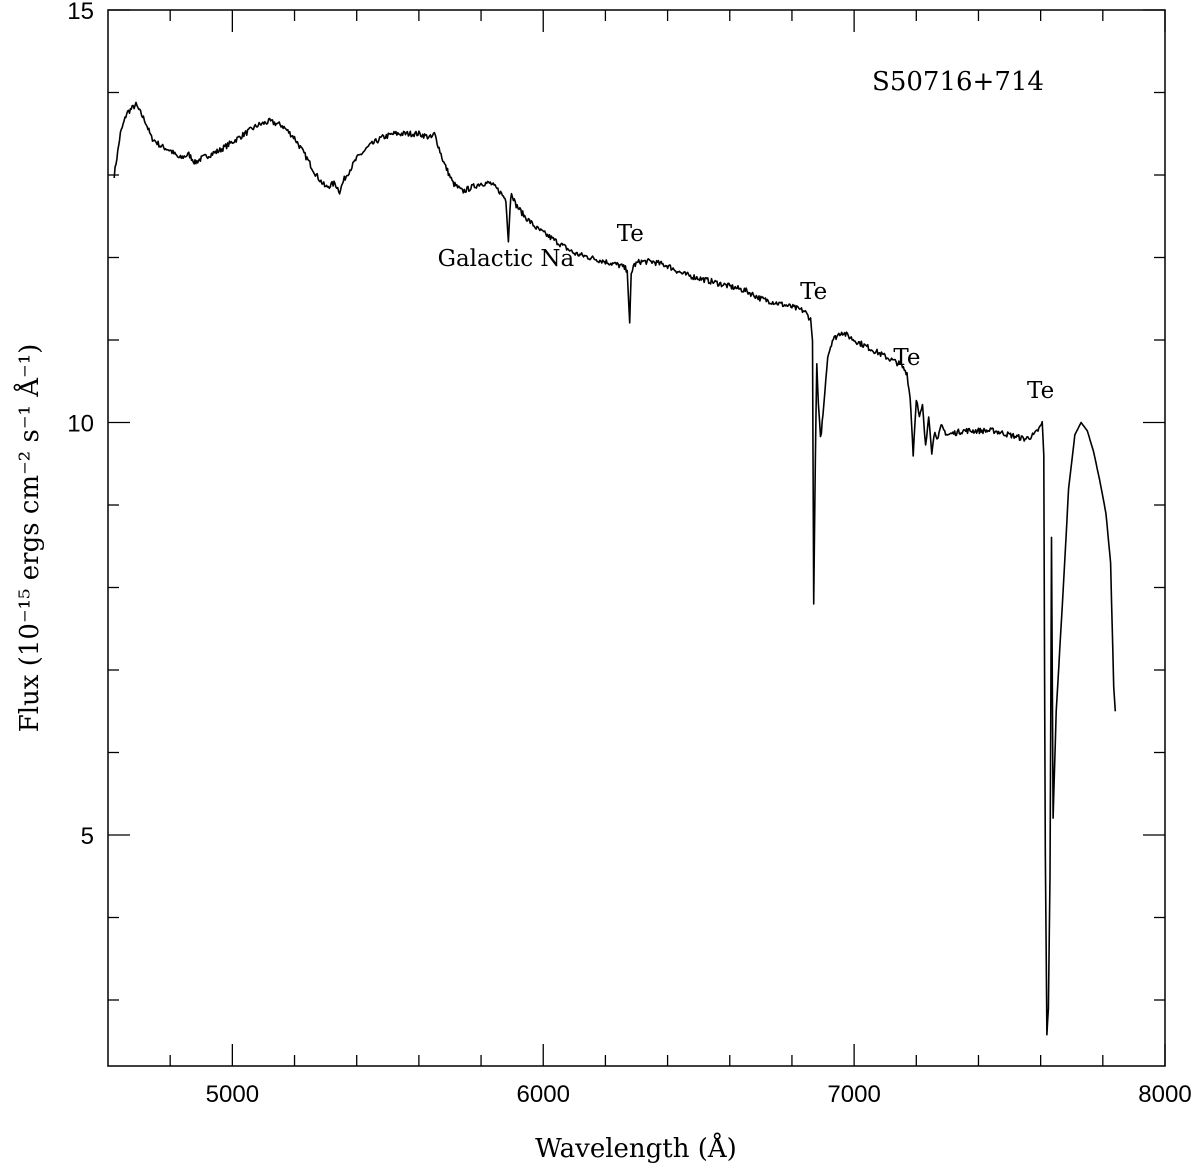  Describe the element at coordinates (232, 1094) in the screenshot. I see `x-tick-label: 5000` at that location.